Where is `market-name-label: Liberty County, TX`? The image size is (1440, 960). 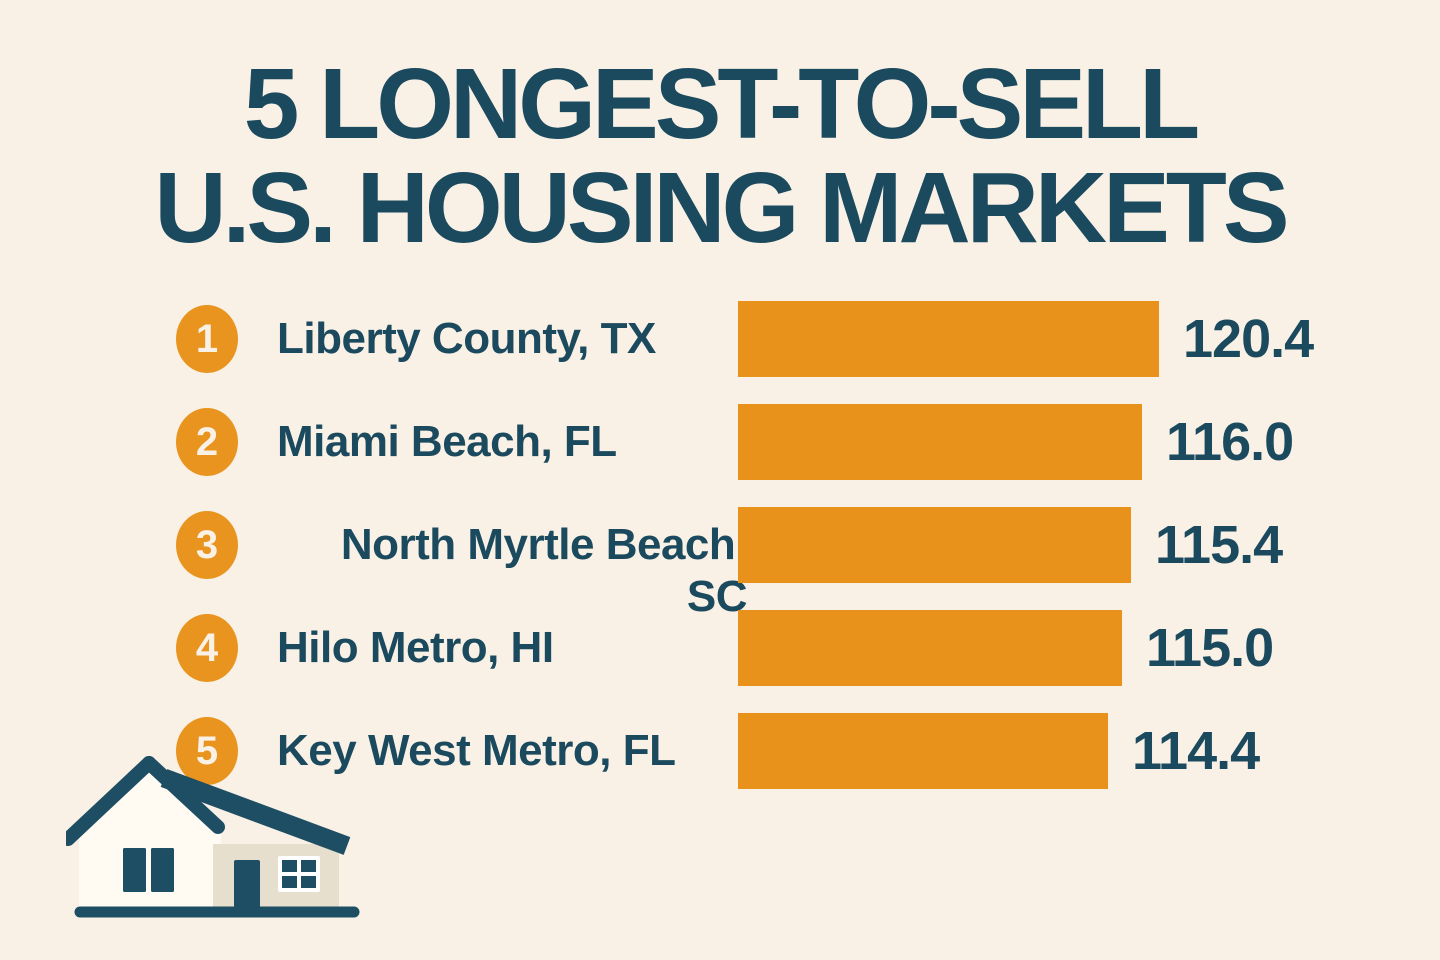
market-name-label: Liberty County, TX is located at coordinates (466, 338).